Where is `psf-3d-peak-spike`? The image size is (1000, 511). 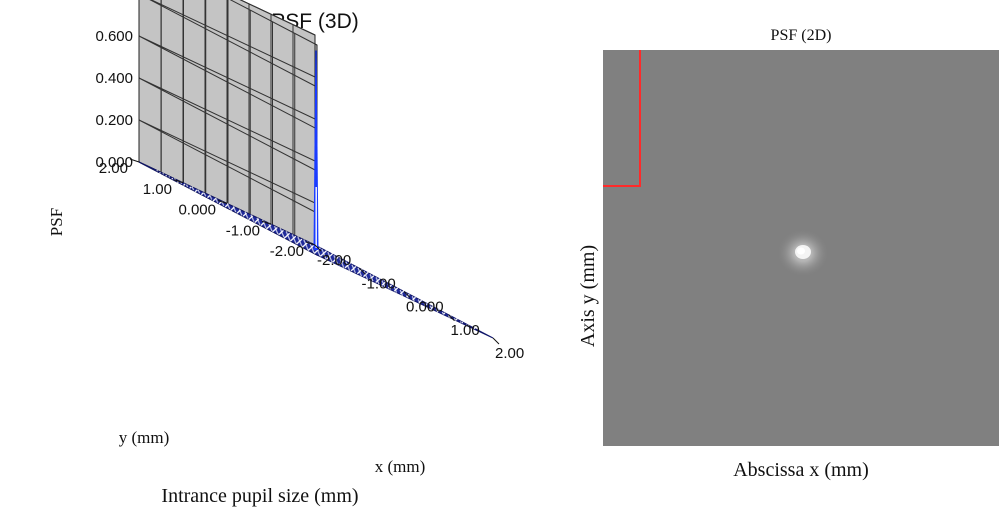 psf-3d-peak-spike is located at coordinates (316, 150).